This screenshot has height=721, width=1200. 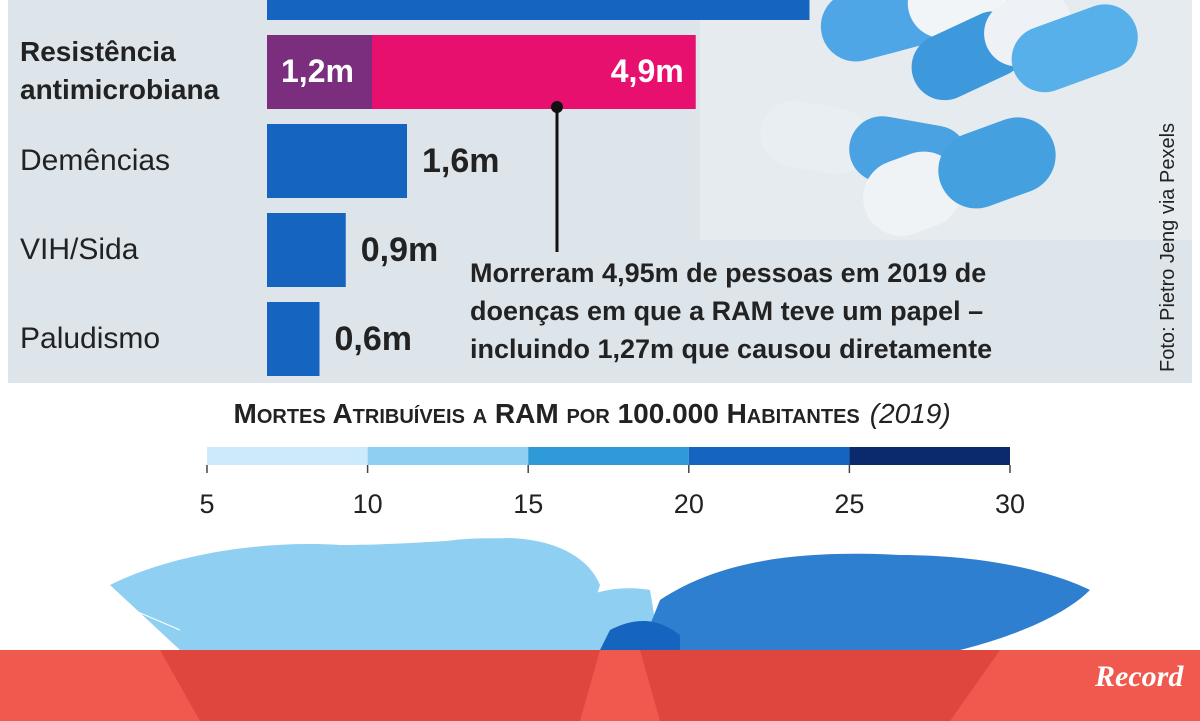 I want to click on category-label: Paludismo, so click(x=90, y=338).